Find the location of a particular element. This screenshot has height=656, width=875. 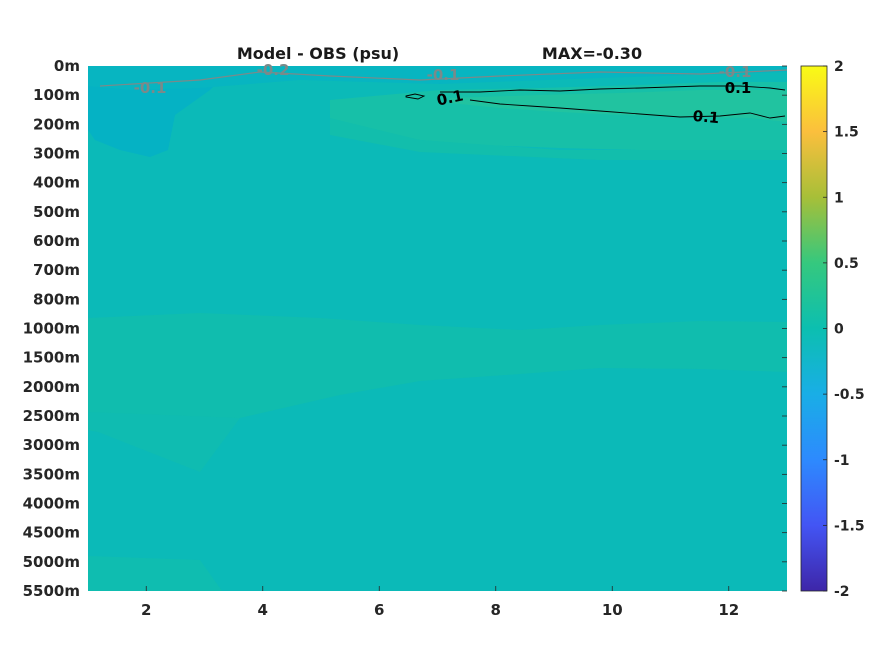

deep-shelf-region is located at coordinates (164, 442).